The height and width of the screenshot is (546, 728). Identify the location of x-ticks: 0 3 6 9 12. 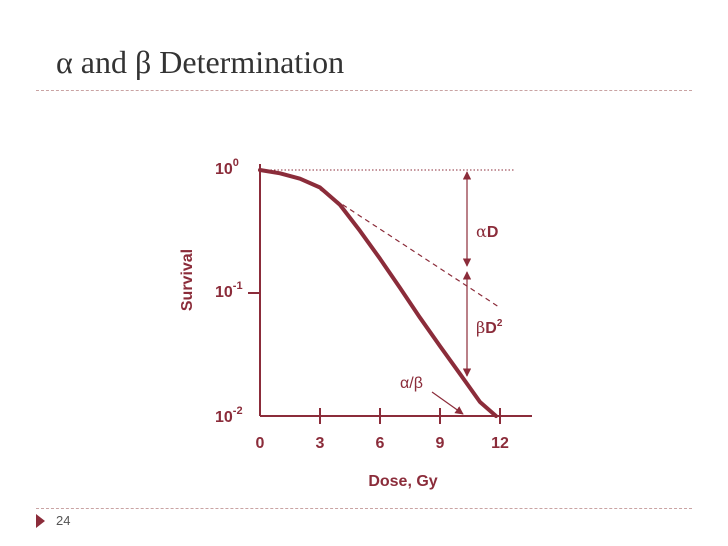
(382, 430).